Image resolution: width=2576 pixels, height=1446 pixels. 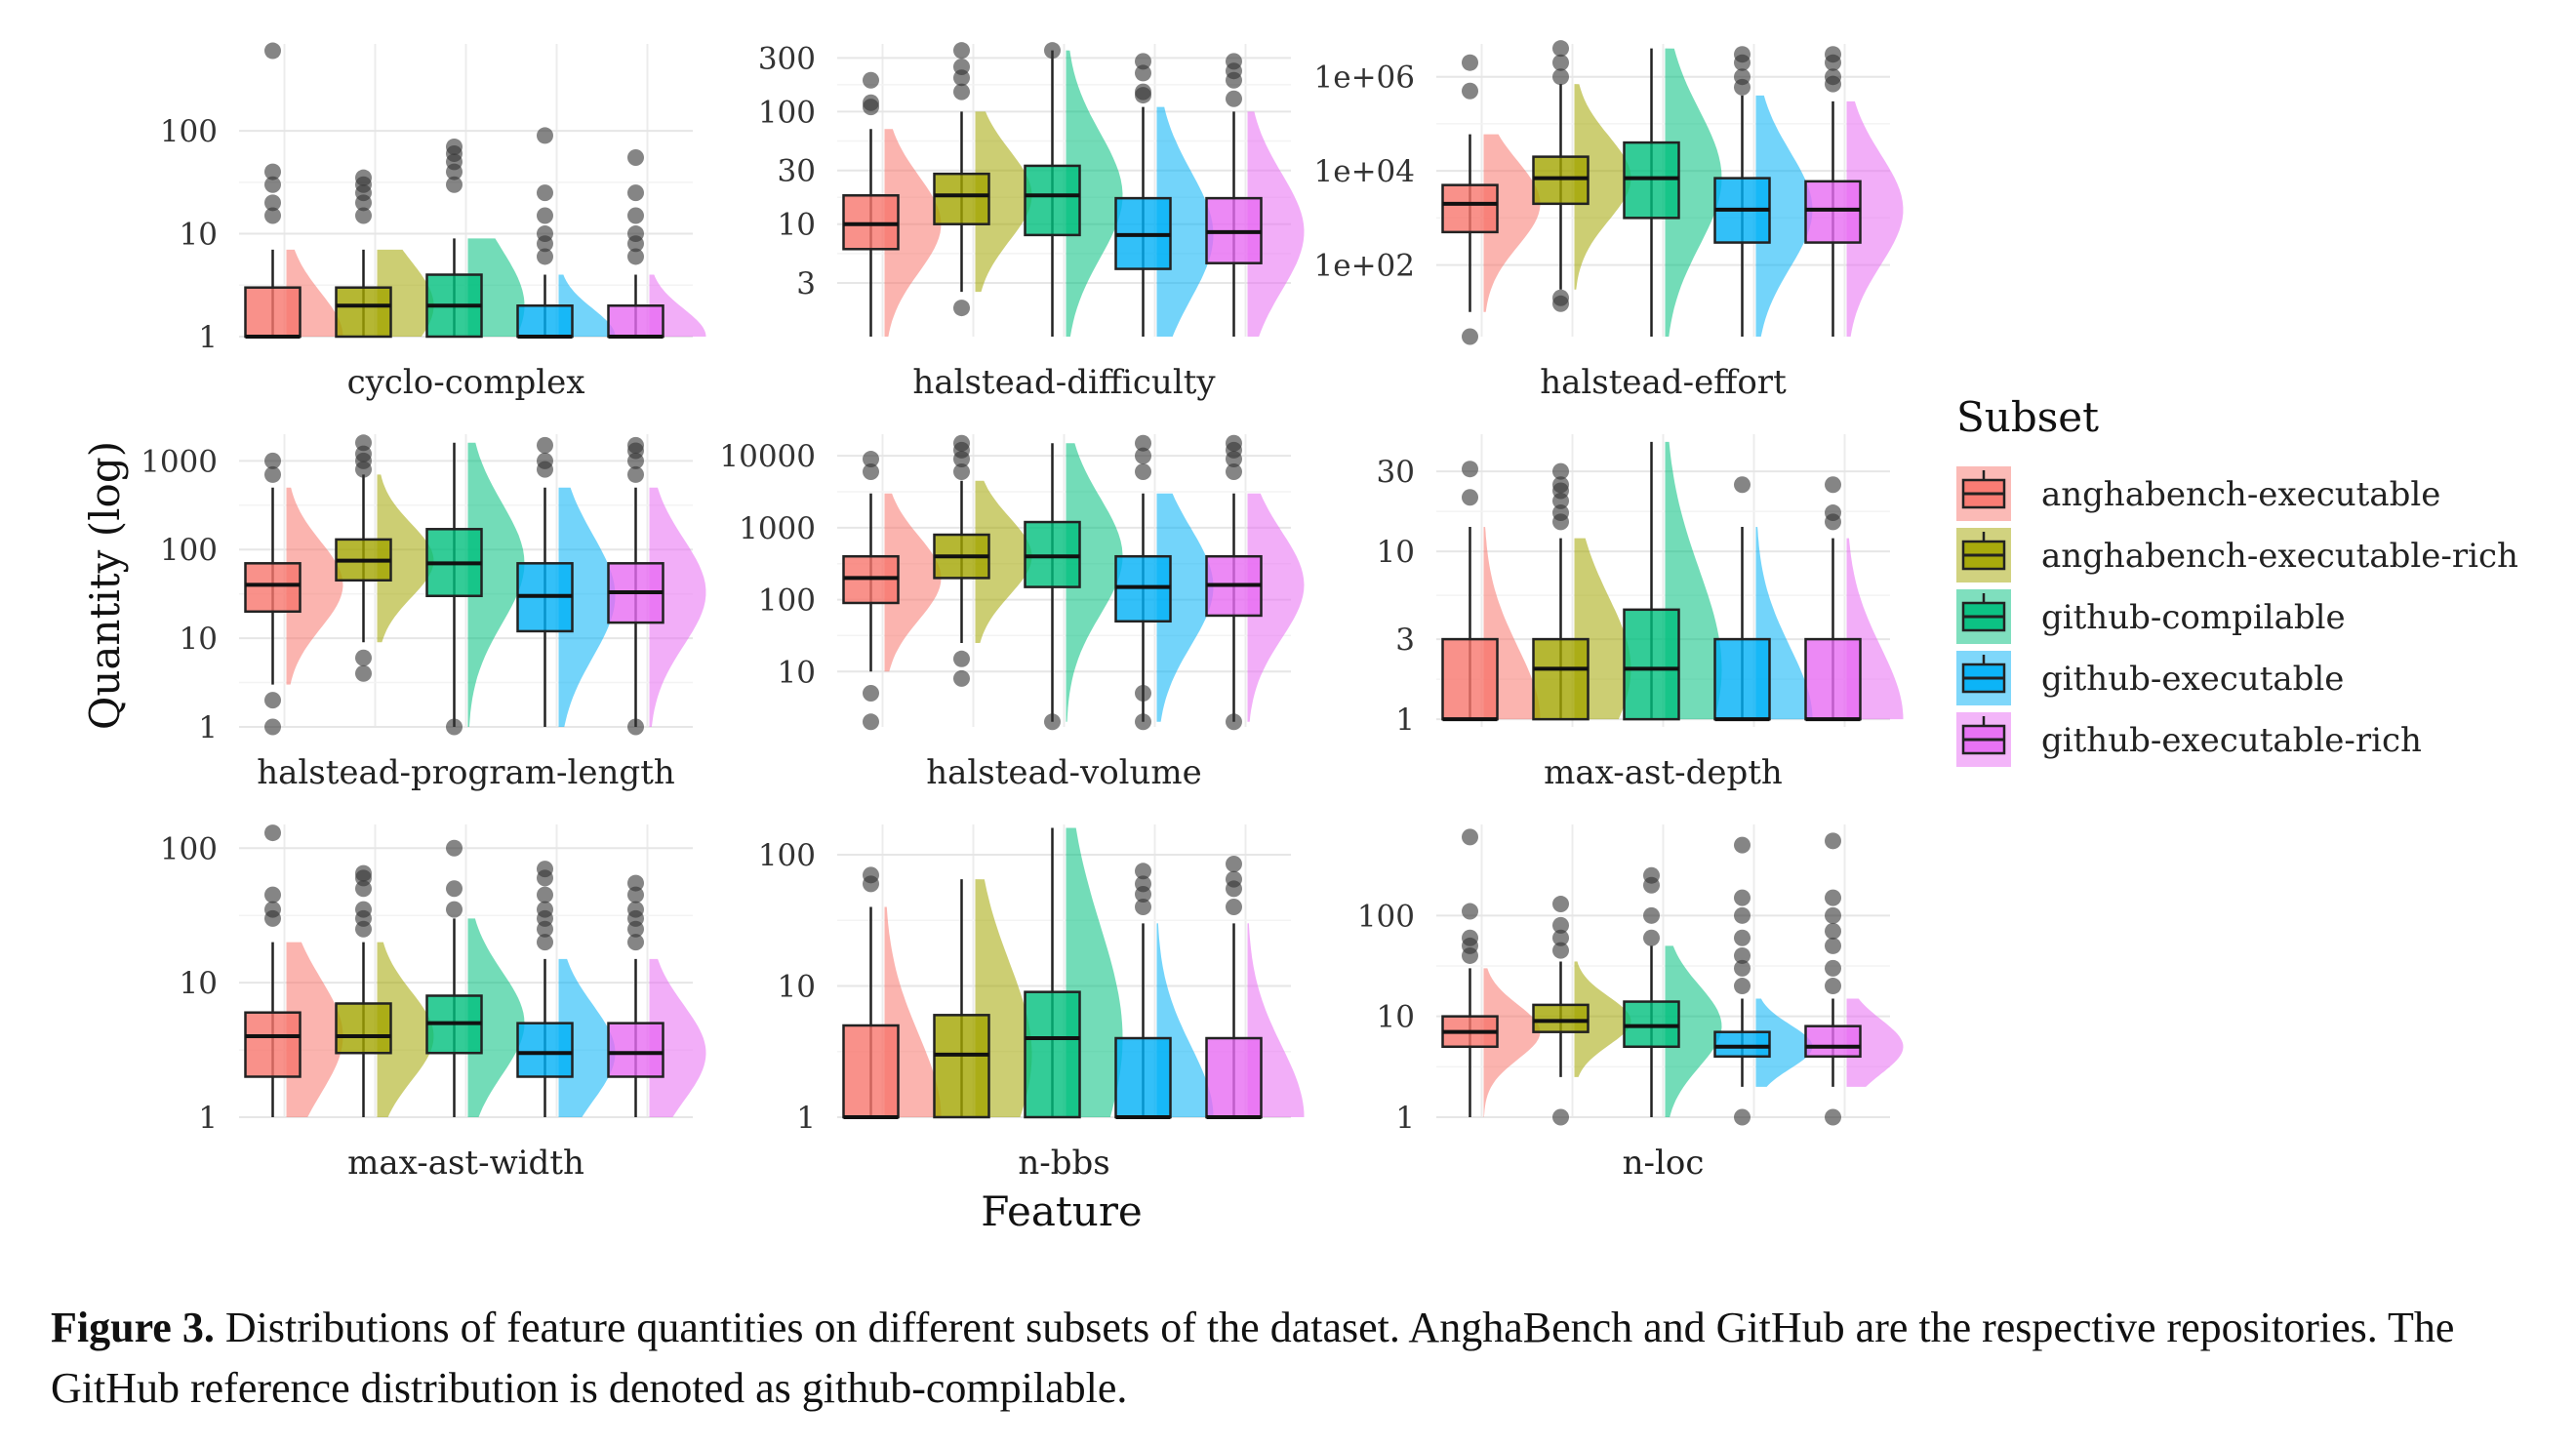 I want to click on panel-halstead-effort: 1e+02 1e+04 1e+06 halstead-effort, so click(x=1609, y=221).